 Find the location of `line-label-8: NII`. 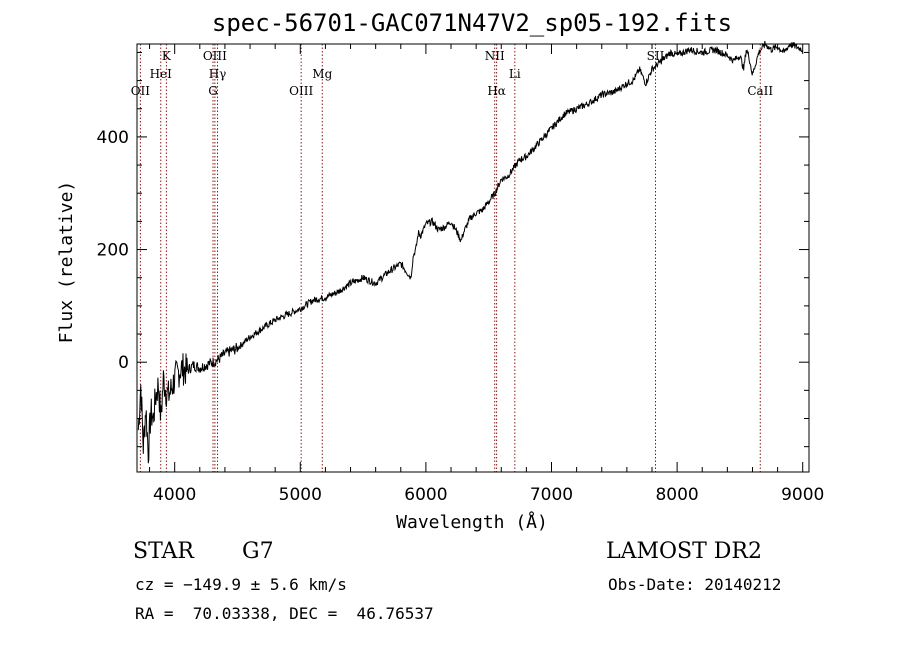

line-label-8: NII is located at coordinates (495, 56).